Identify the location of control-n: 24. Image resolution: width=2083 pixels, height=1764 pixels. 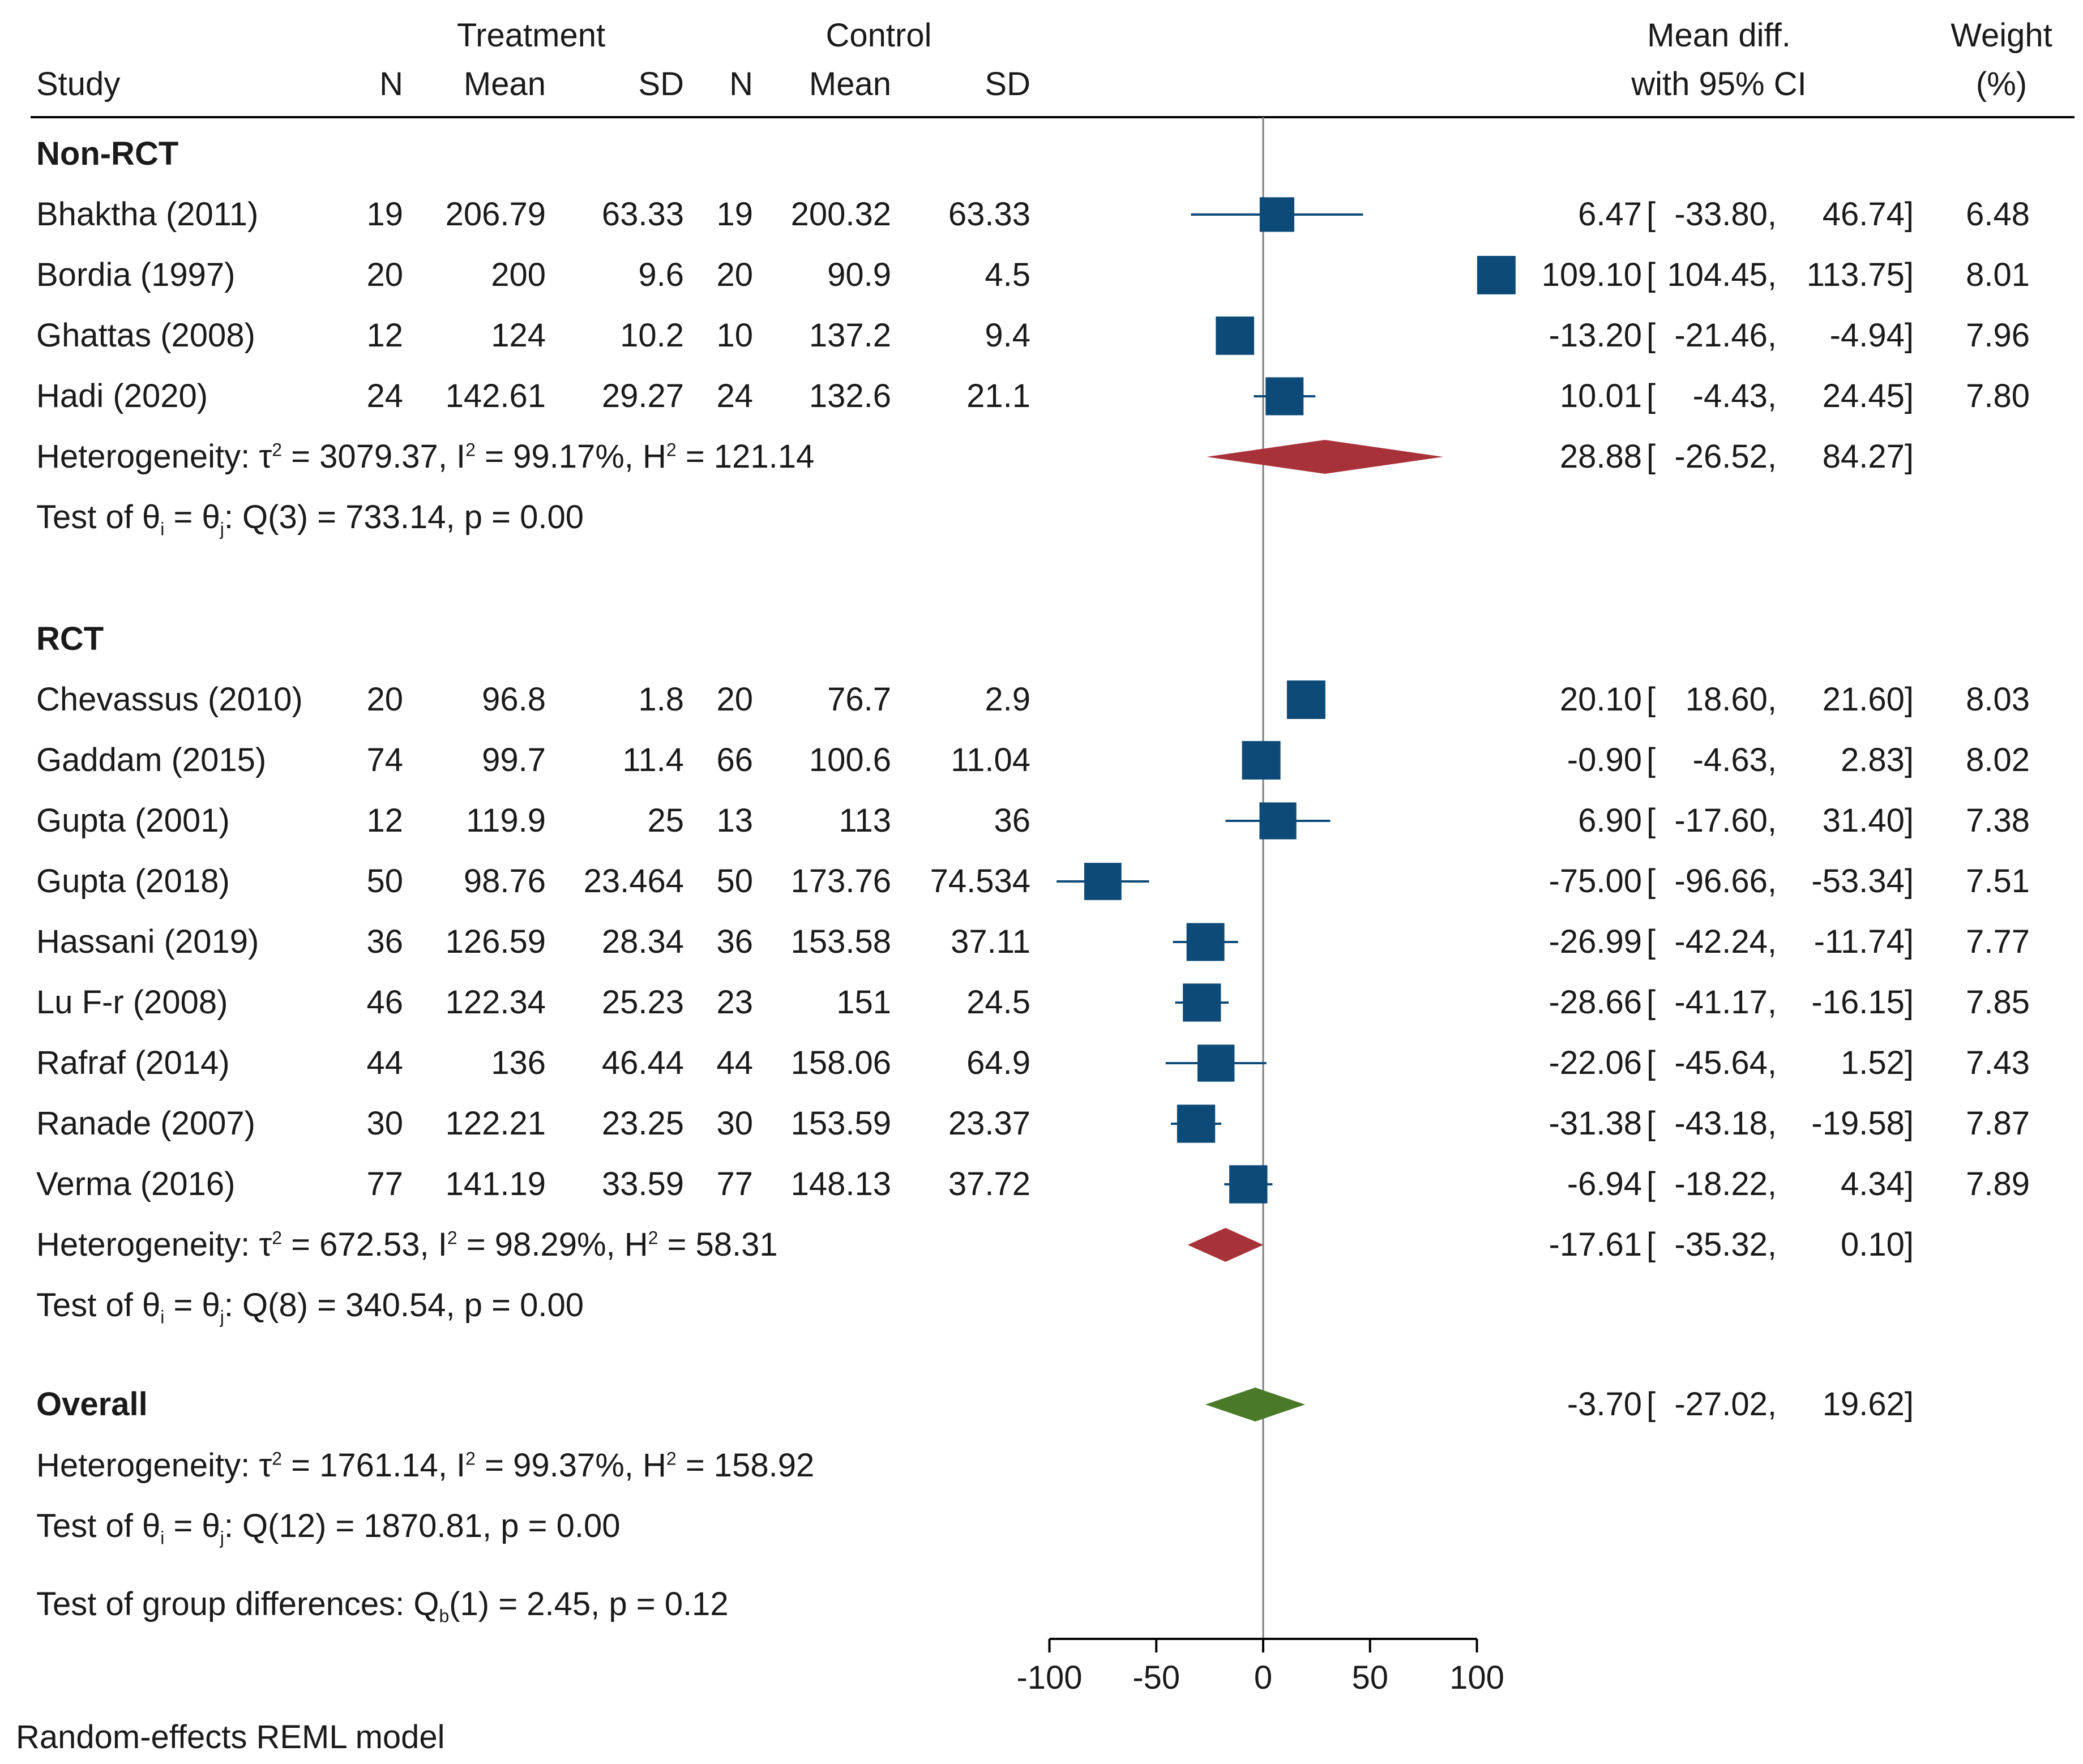
(734, 396).